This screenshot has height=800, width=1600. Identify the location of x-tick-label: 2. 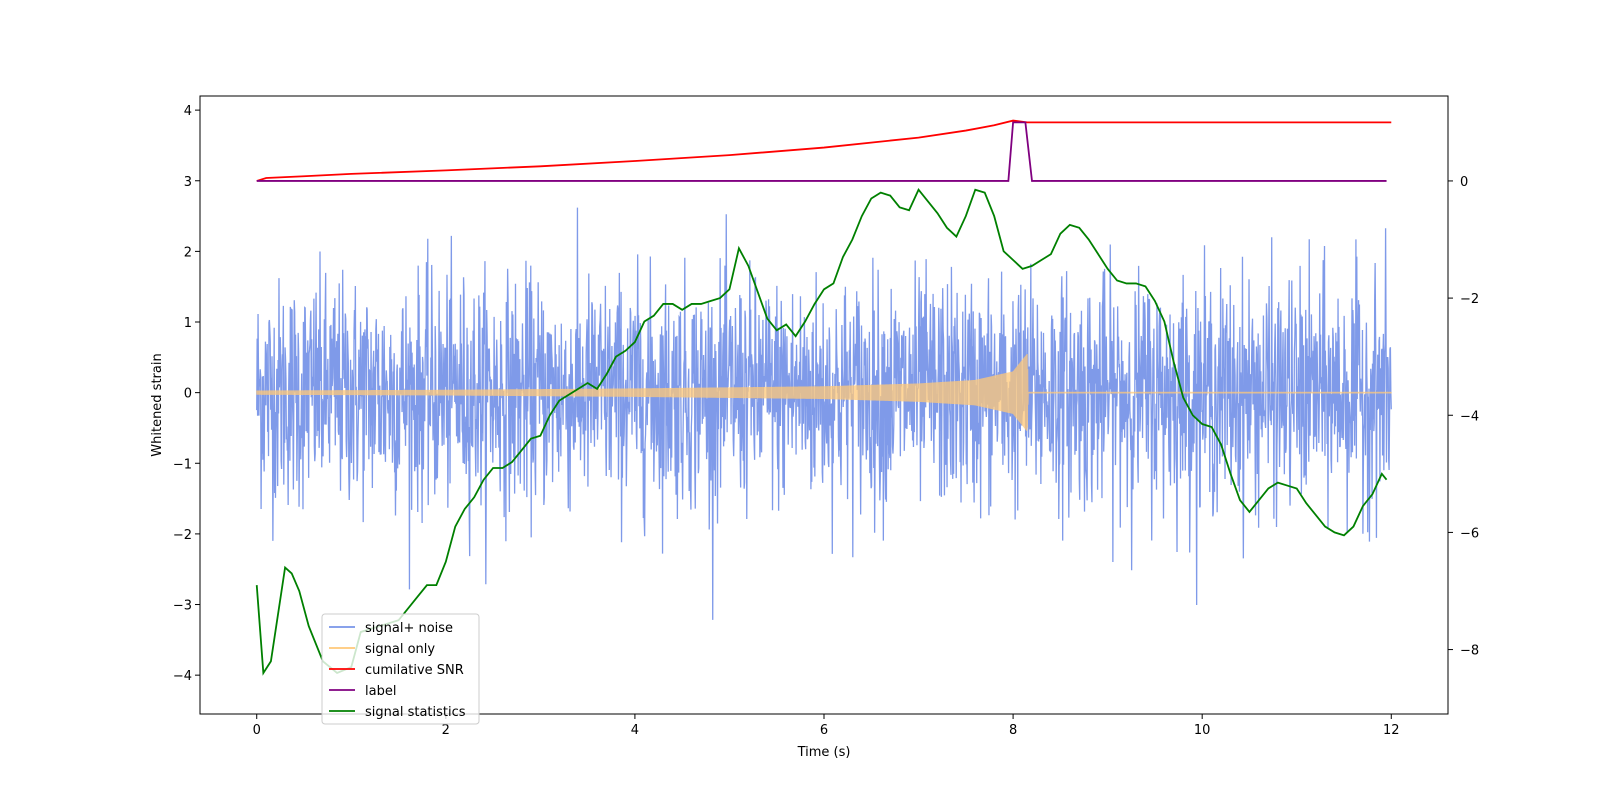
(446, 730).